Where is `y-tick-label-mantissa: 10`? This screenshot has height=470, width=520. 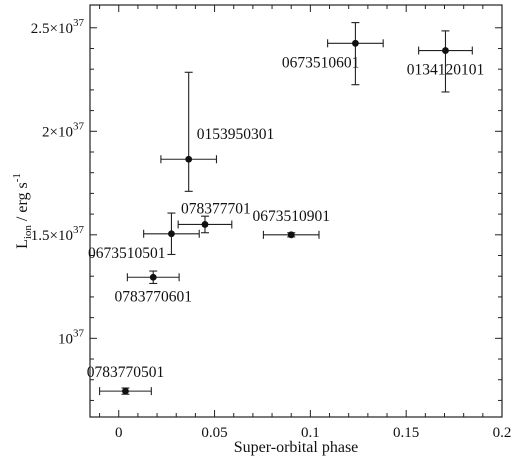 y-tick-label-mantissa: 10 is located at coordinates (65, 339).